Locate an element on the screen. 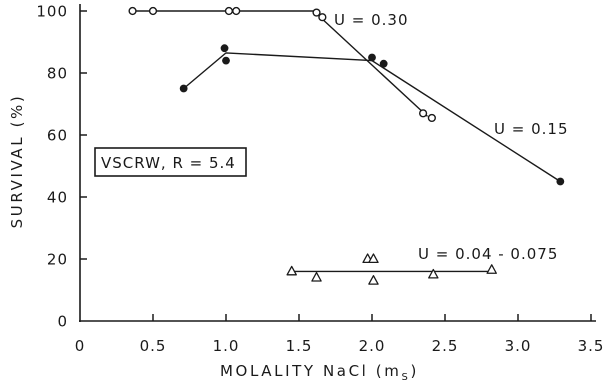 This screenshot has height=384, width=608. series-label-u-0-15: U = 0.15 is located at coordinates (531, 129).